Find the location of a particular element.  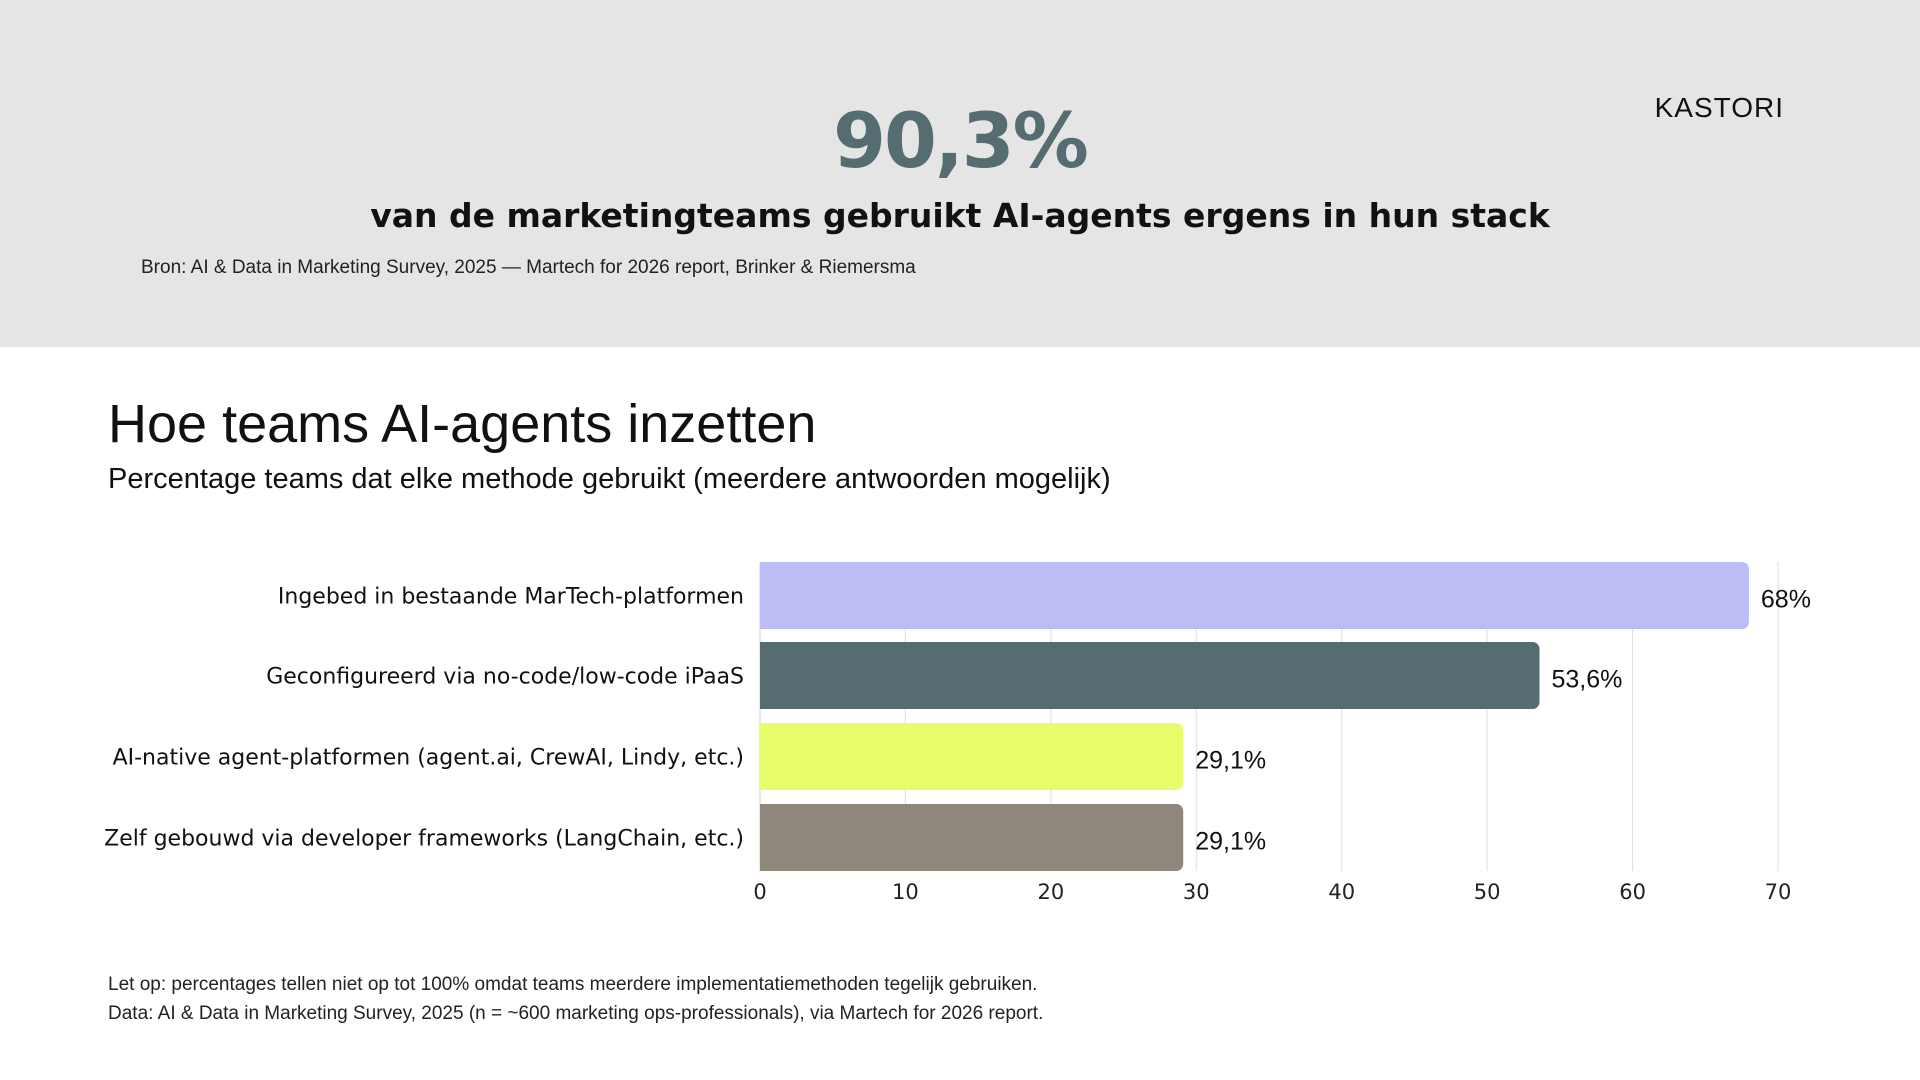

x-tick-label: 50 is located at coordinates (1487, 892).